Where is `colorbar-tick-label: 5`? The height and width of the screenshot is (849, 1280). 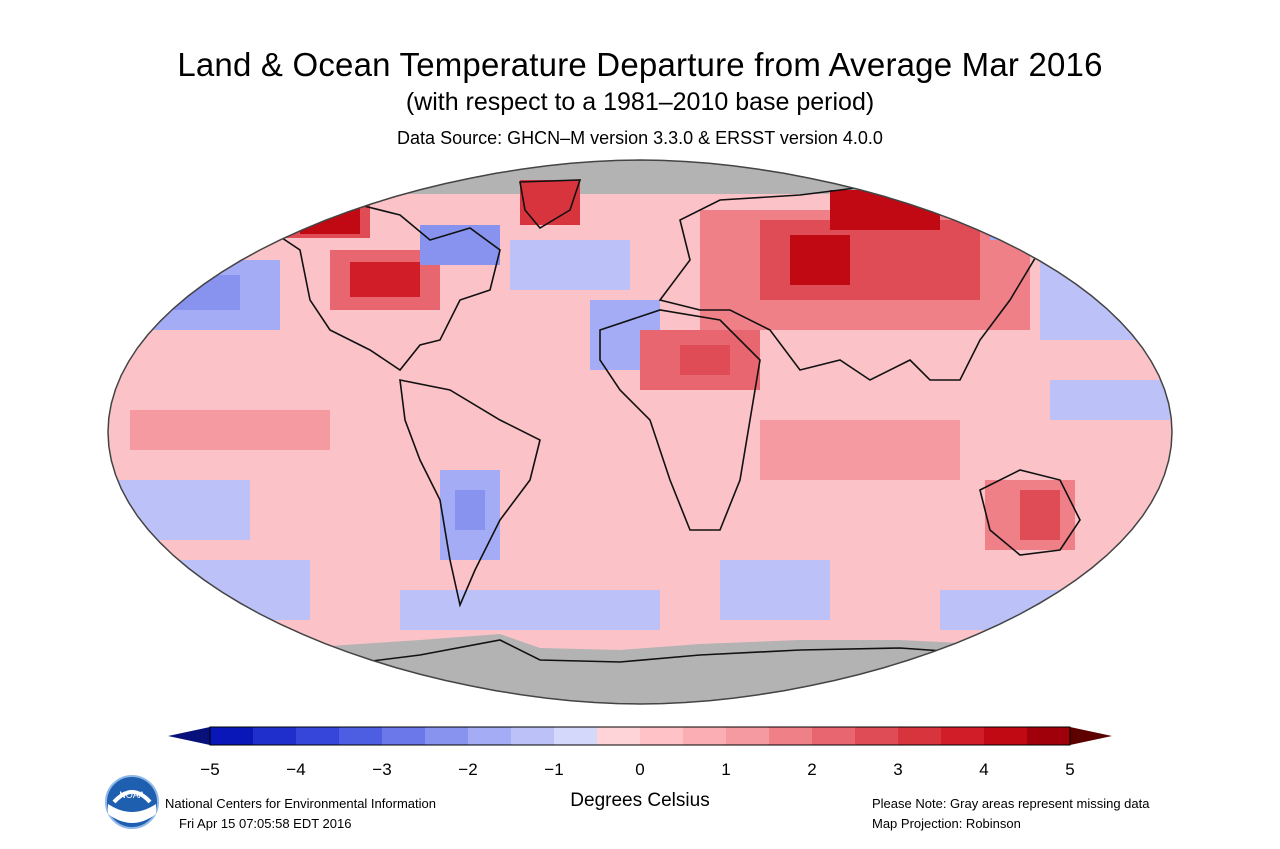 colorbar-tick-label: 5 is located at coordinates (1070, 769).